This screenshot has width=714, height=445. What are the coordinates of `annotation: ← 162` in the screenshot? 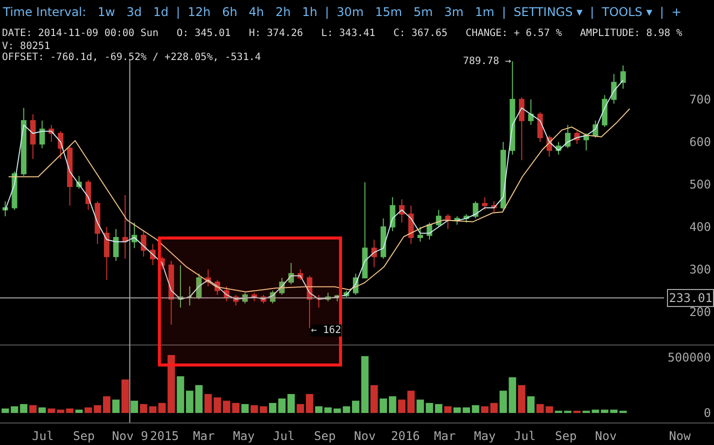 It's located at (326, 330).